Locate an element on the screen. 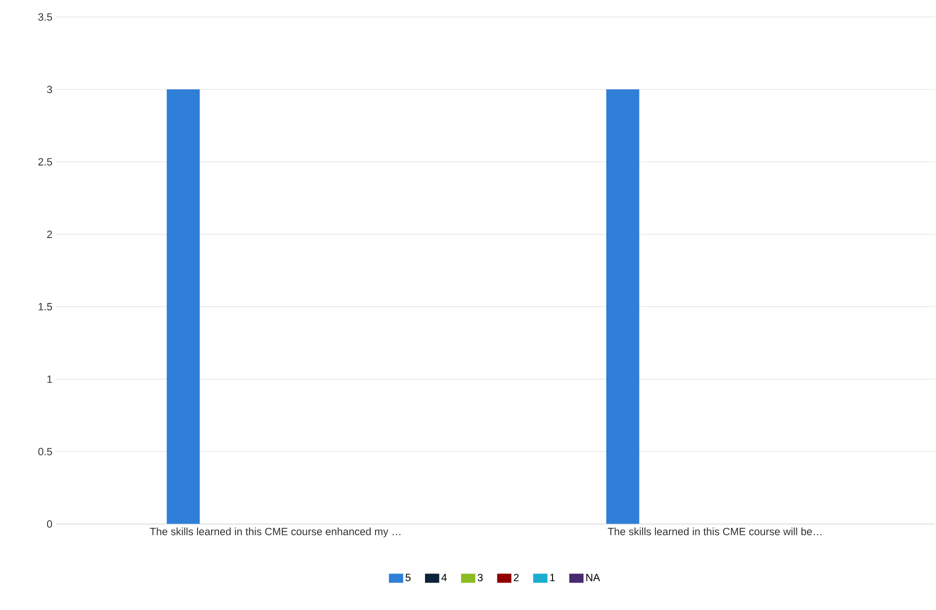 The height and width of the screenshot is (610, 936). legend-label: NA is located at coordinates (593, 578).